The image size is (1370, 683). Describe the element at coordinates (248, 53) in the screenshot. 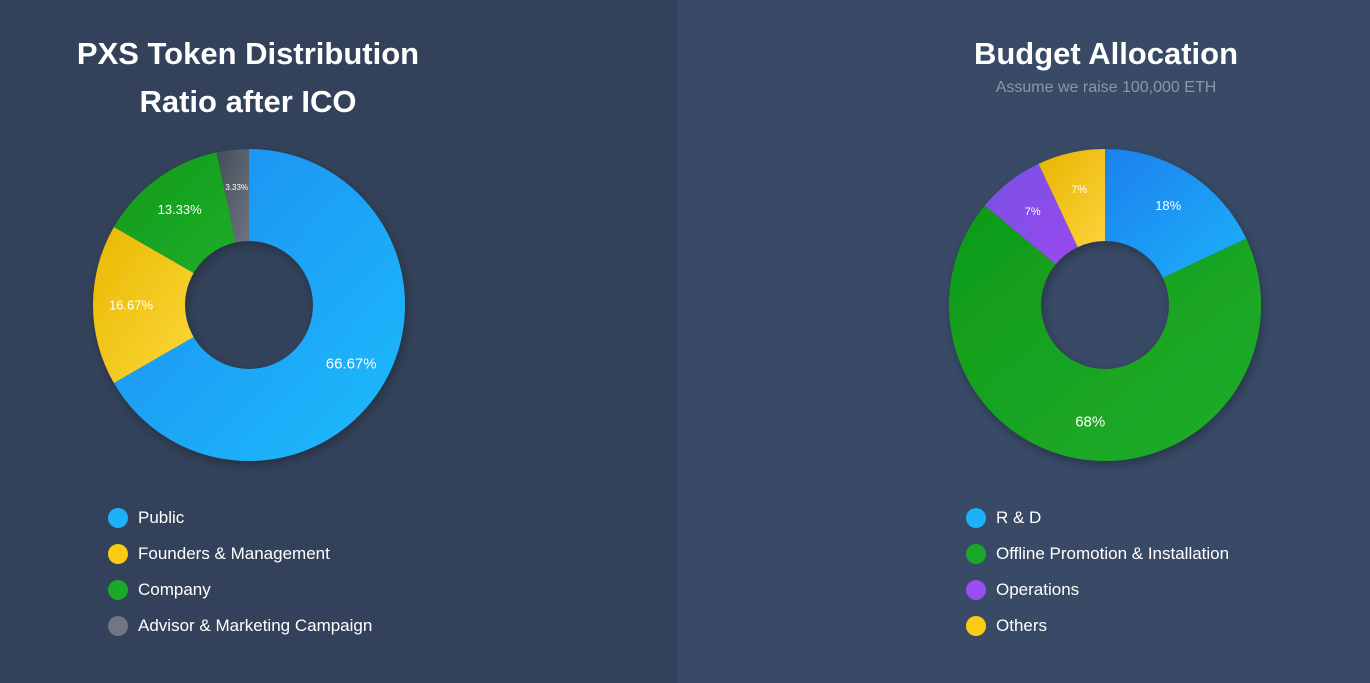

I see `title-line-1: PXS Token Distribution` at that location.